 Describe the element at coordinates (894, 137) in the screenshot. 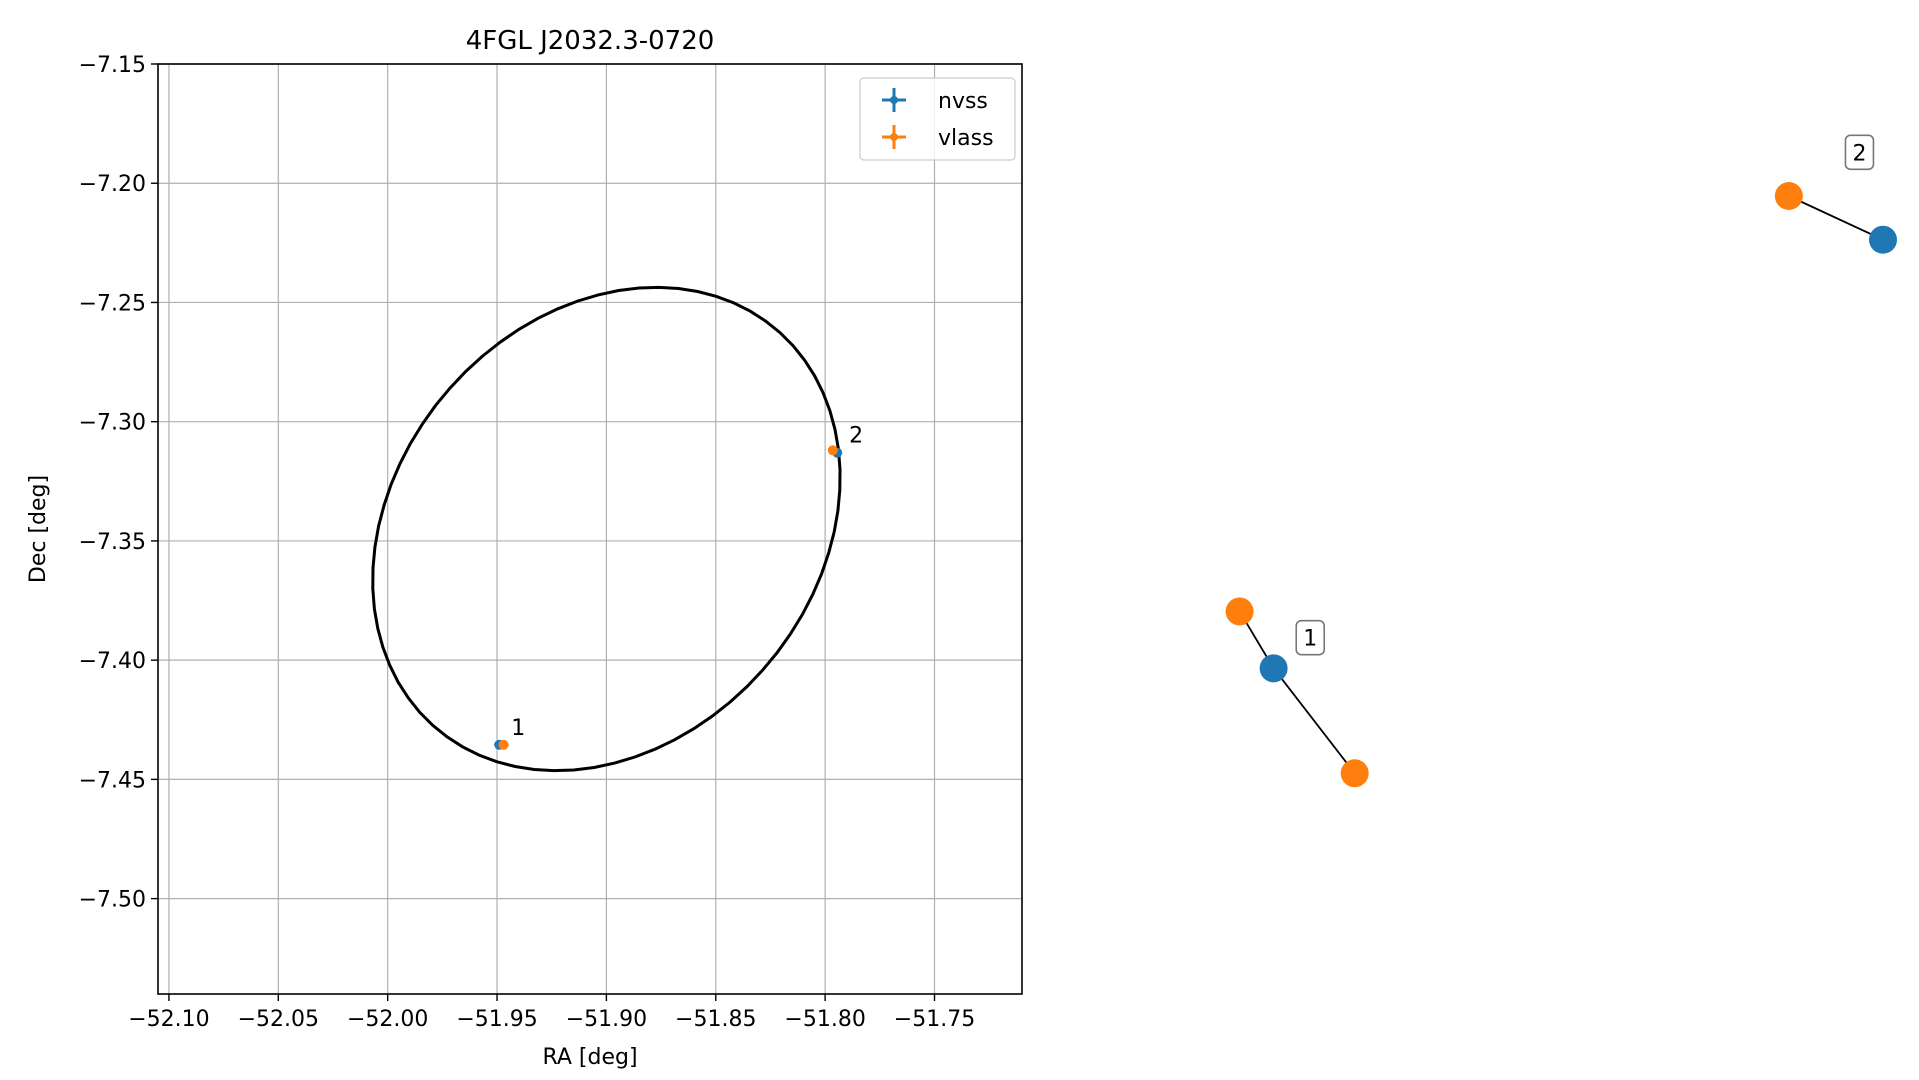

I see `legend-marker-vlass-dot` at that location.